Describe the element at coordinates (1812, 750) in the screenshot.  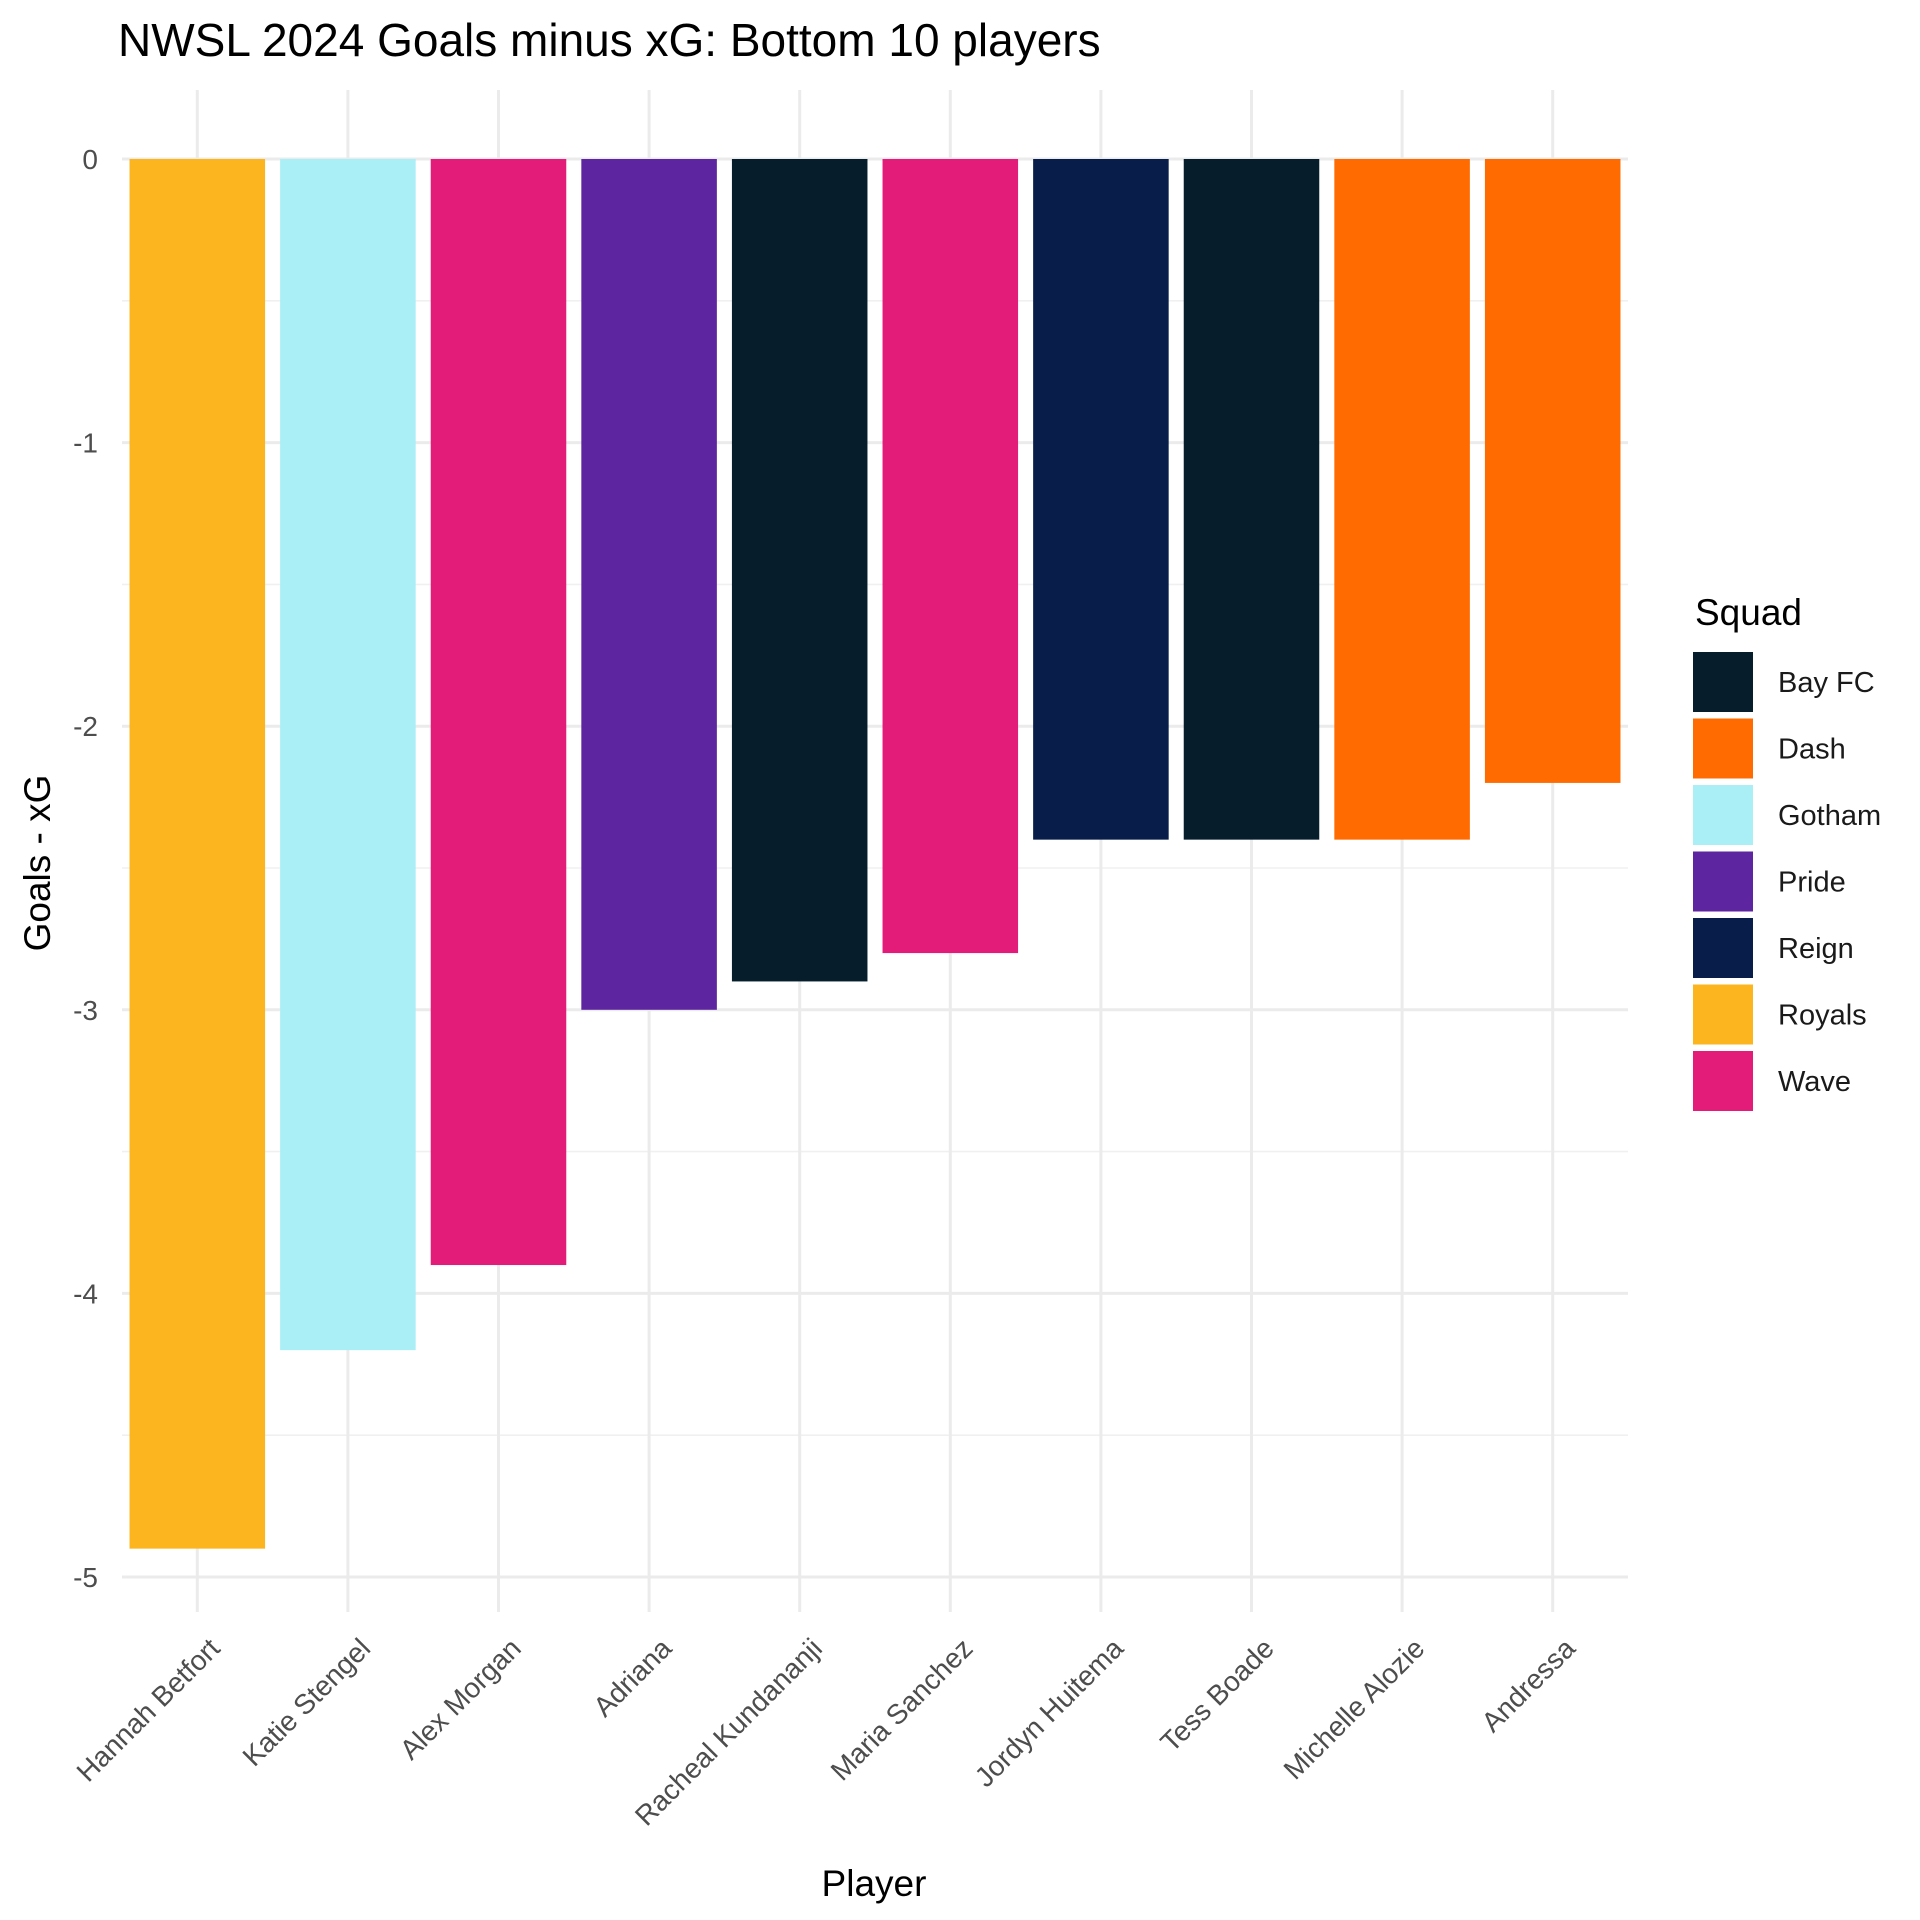
I see `legend-label: Dash` at that location.